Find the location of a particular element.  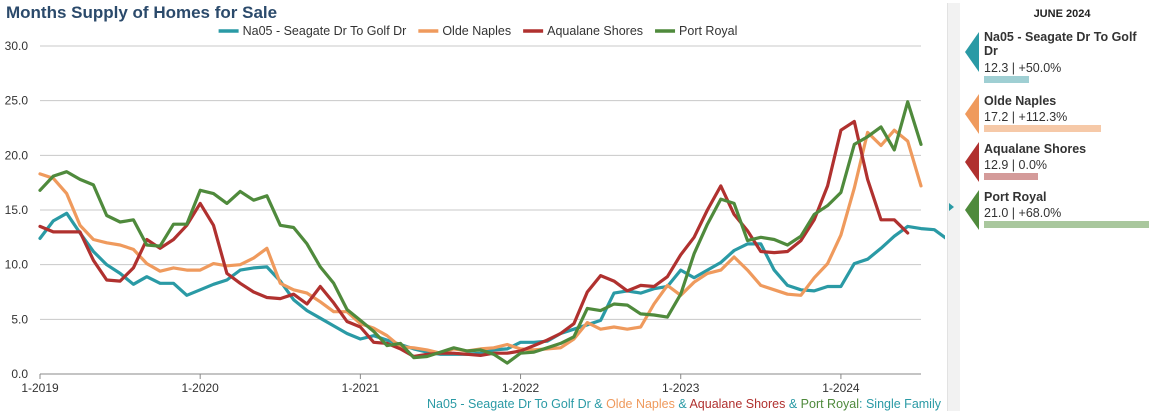

footer-part: Na05 - Seagate Dr To Golf Dr is located at coordinates (509, 404).